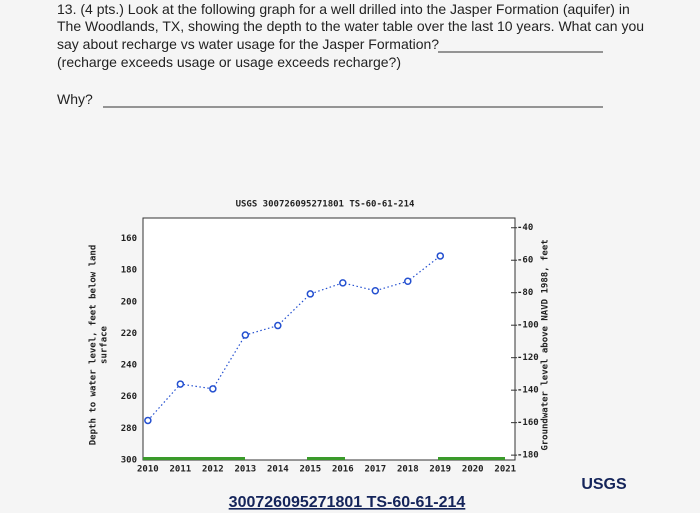  What do you see at coordinates (528, 456) in the screenshot?
I see `y2-tick-label: -180` at bounding box center [528, 456].